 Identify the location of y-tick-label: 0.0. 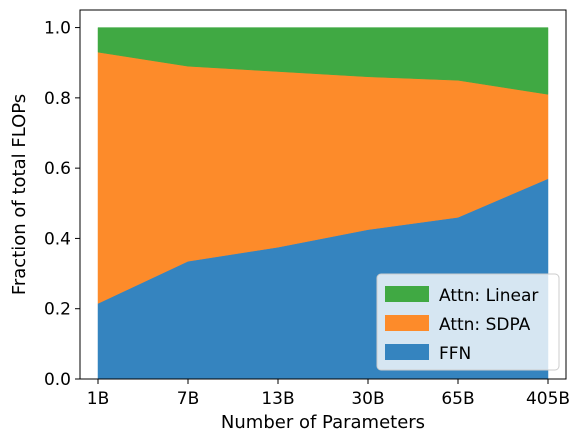
(57, 380).